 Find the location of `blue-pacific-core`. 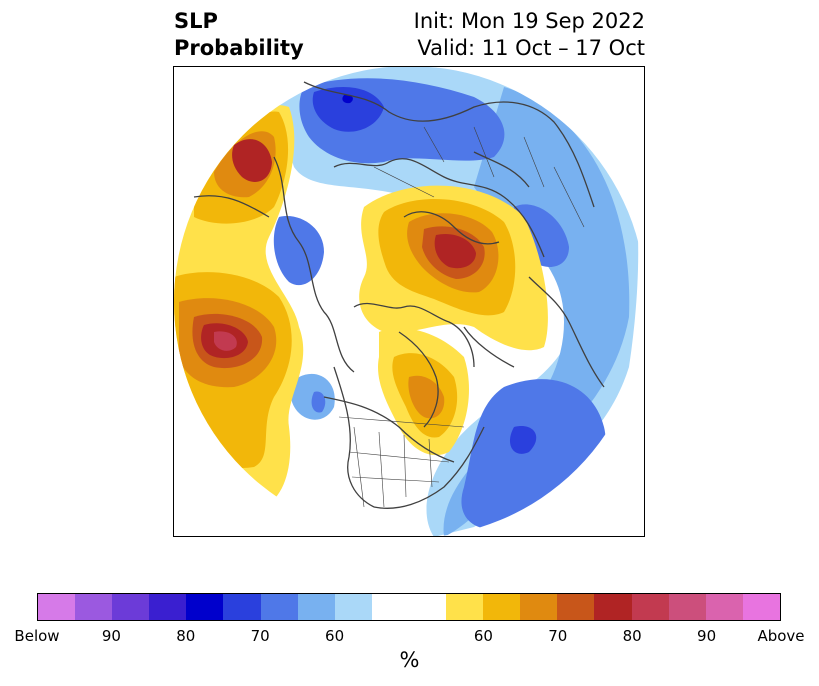

blue-pacific-core is located at coordinates (318, 402).